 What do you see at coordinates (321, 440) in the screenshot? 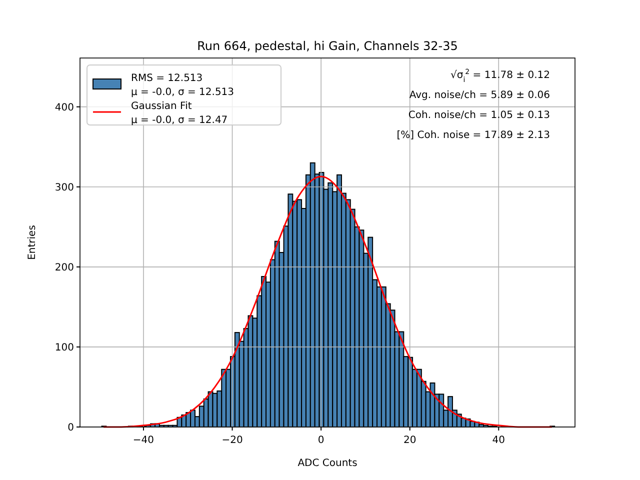
I see `x-tick-label: 0` at bounding box center [321, 440].